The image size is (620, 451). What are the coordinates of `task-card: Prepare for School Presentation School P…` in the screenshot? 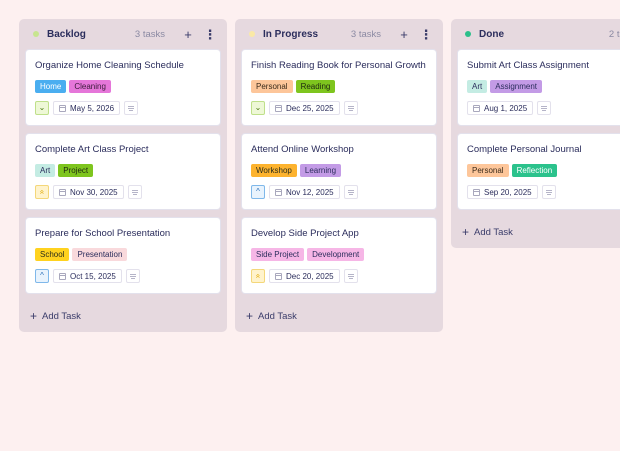 It's located at (123, 255).